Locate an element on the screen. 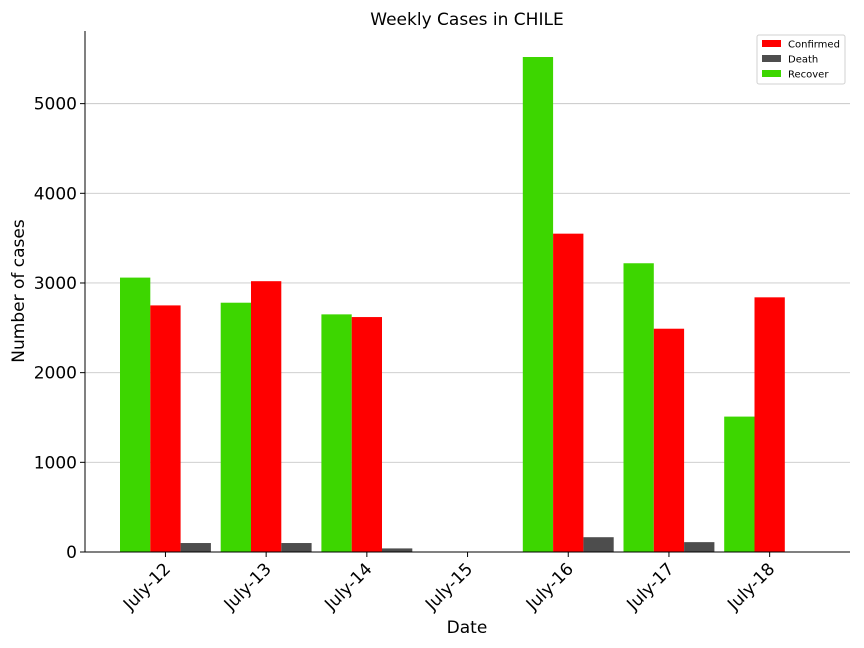  x-axis-title: Date is located at coordinates (467, 628).